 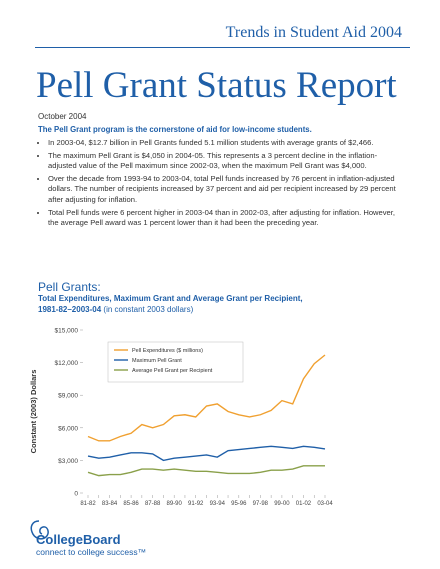 What do you see at coordinates (167, 351) in the screenshot?
I see `legend-label: Pell Expenditures ($ millions)` at bounding box center [167, 351].